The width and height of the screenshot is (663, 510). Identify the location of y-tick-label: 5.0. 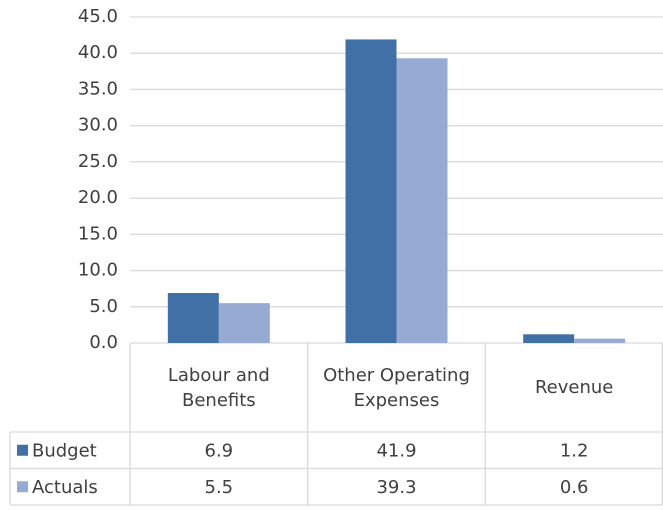
(103, 306).